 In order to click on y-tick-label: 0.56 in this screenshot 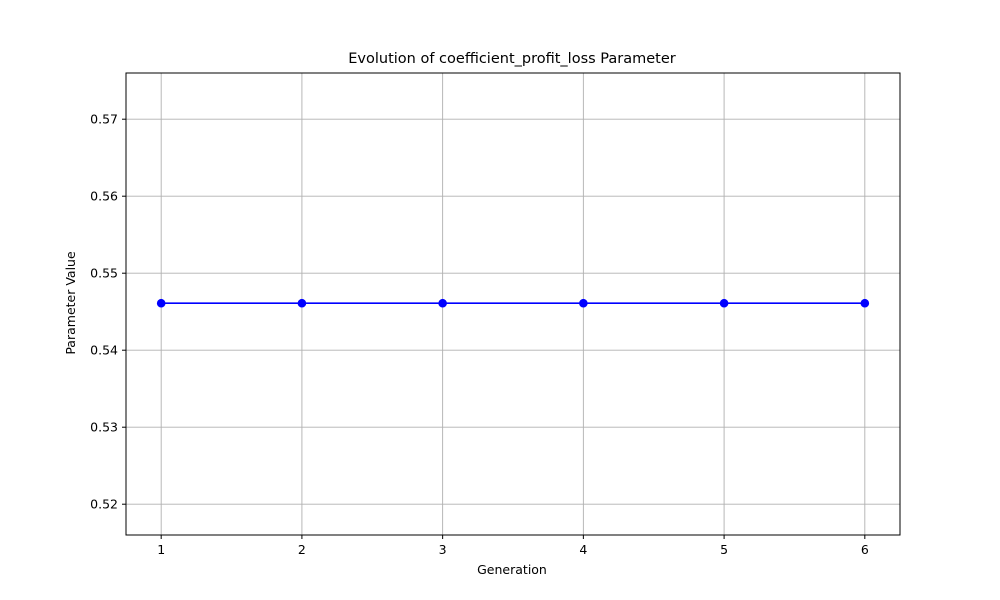, I will do `click(104, 196)`.